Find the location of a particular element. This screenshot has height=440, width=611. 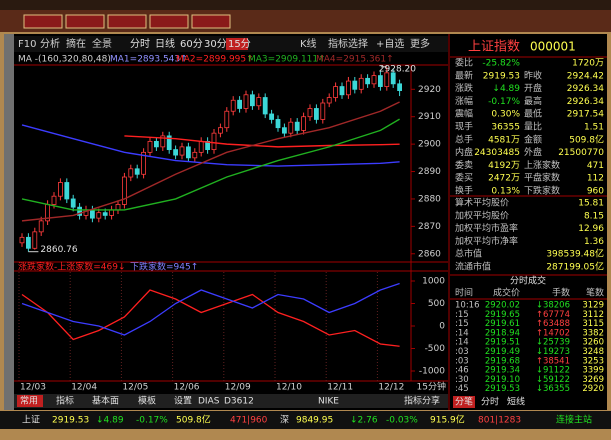

trade-cell: 3115 is located at coordinates (593, 324).